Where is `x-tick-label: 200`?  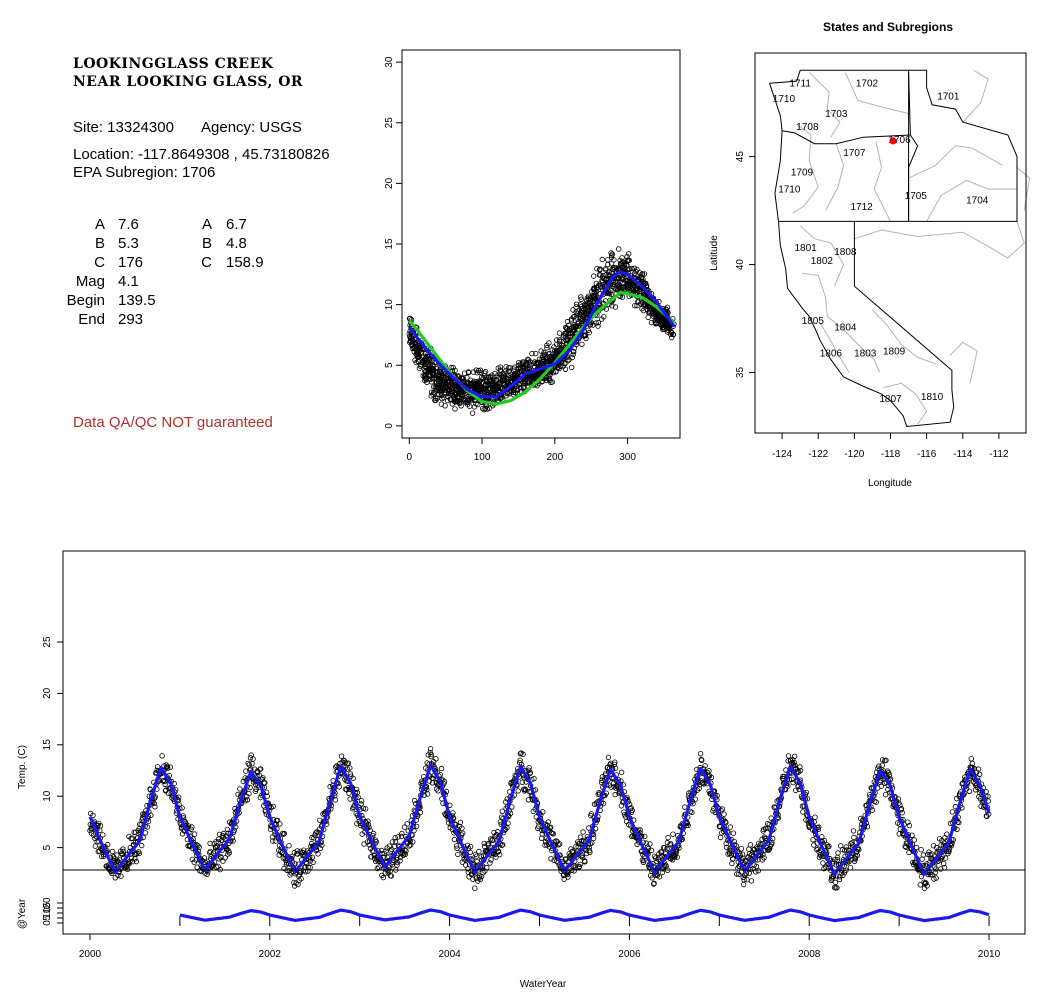 x-tick-label: 200 is located at coordinates (554, 457).